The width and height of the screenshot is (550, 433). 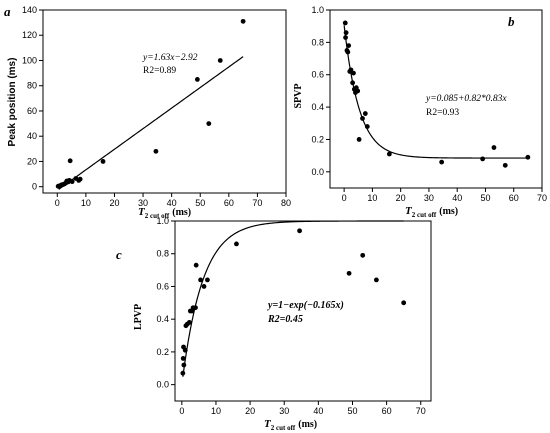 I want to click on x-tick-label: 0, so click(x=344, y=198).